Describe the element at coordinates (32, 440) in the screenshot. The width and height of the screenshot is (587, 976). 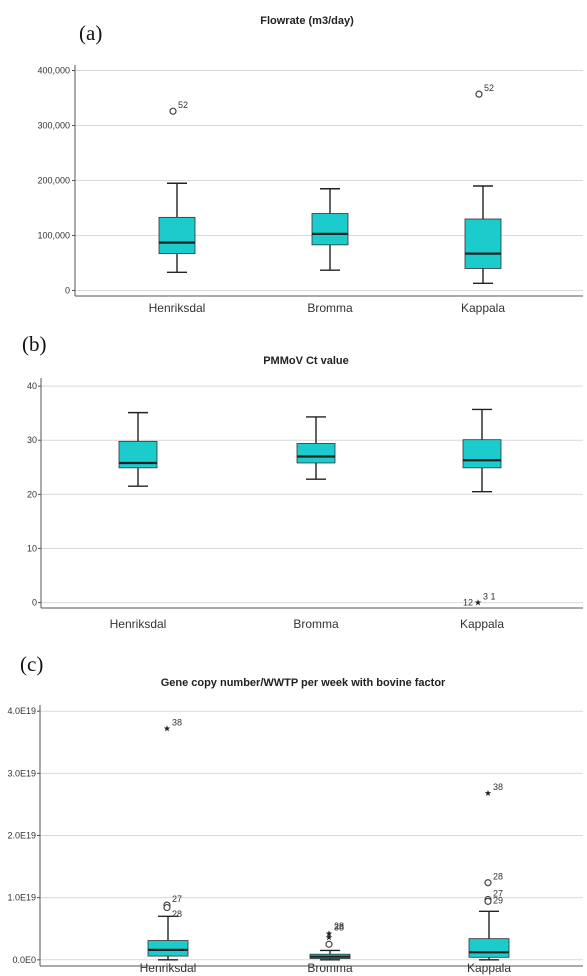
I see `y-tick-label: 30` at that location.